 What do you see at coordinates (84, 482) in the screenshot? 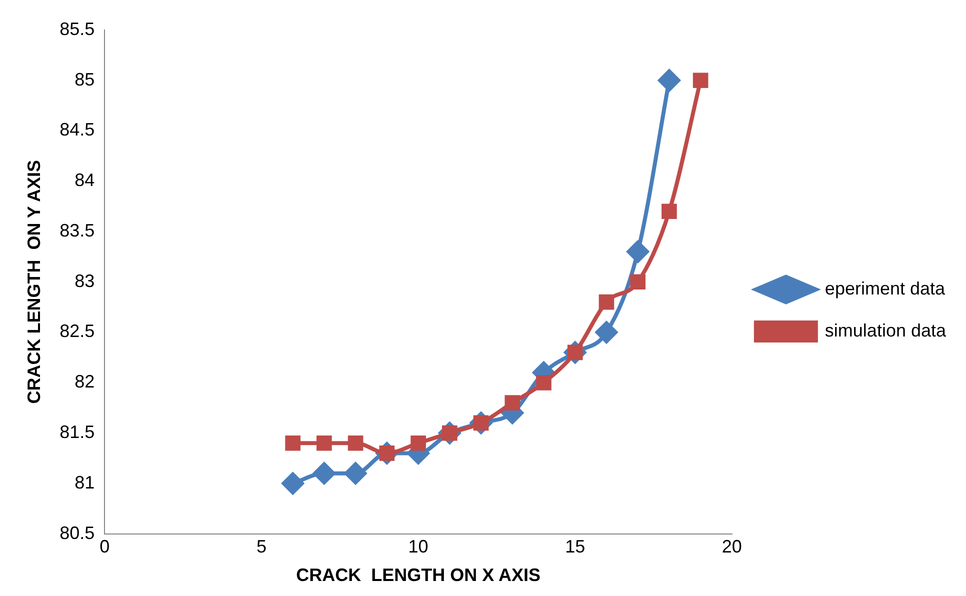
I see `y-tick-label: 81` at bounding box center [84, 482].